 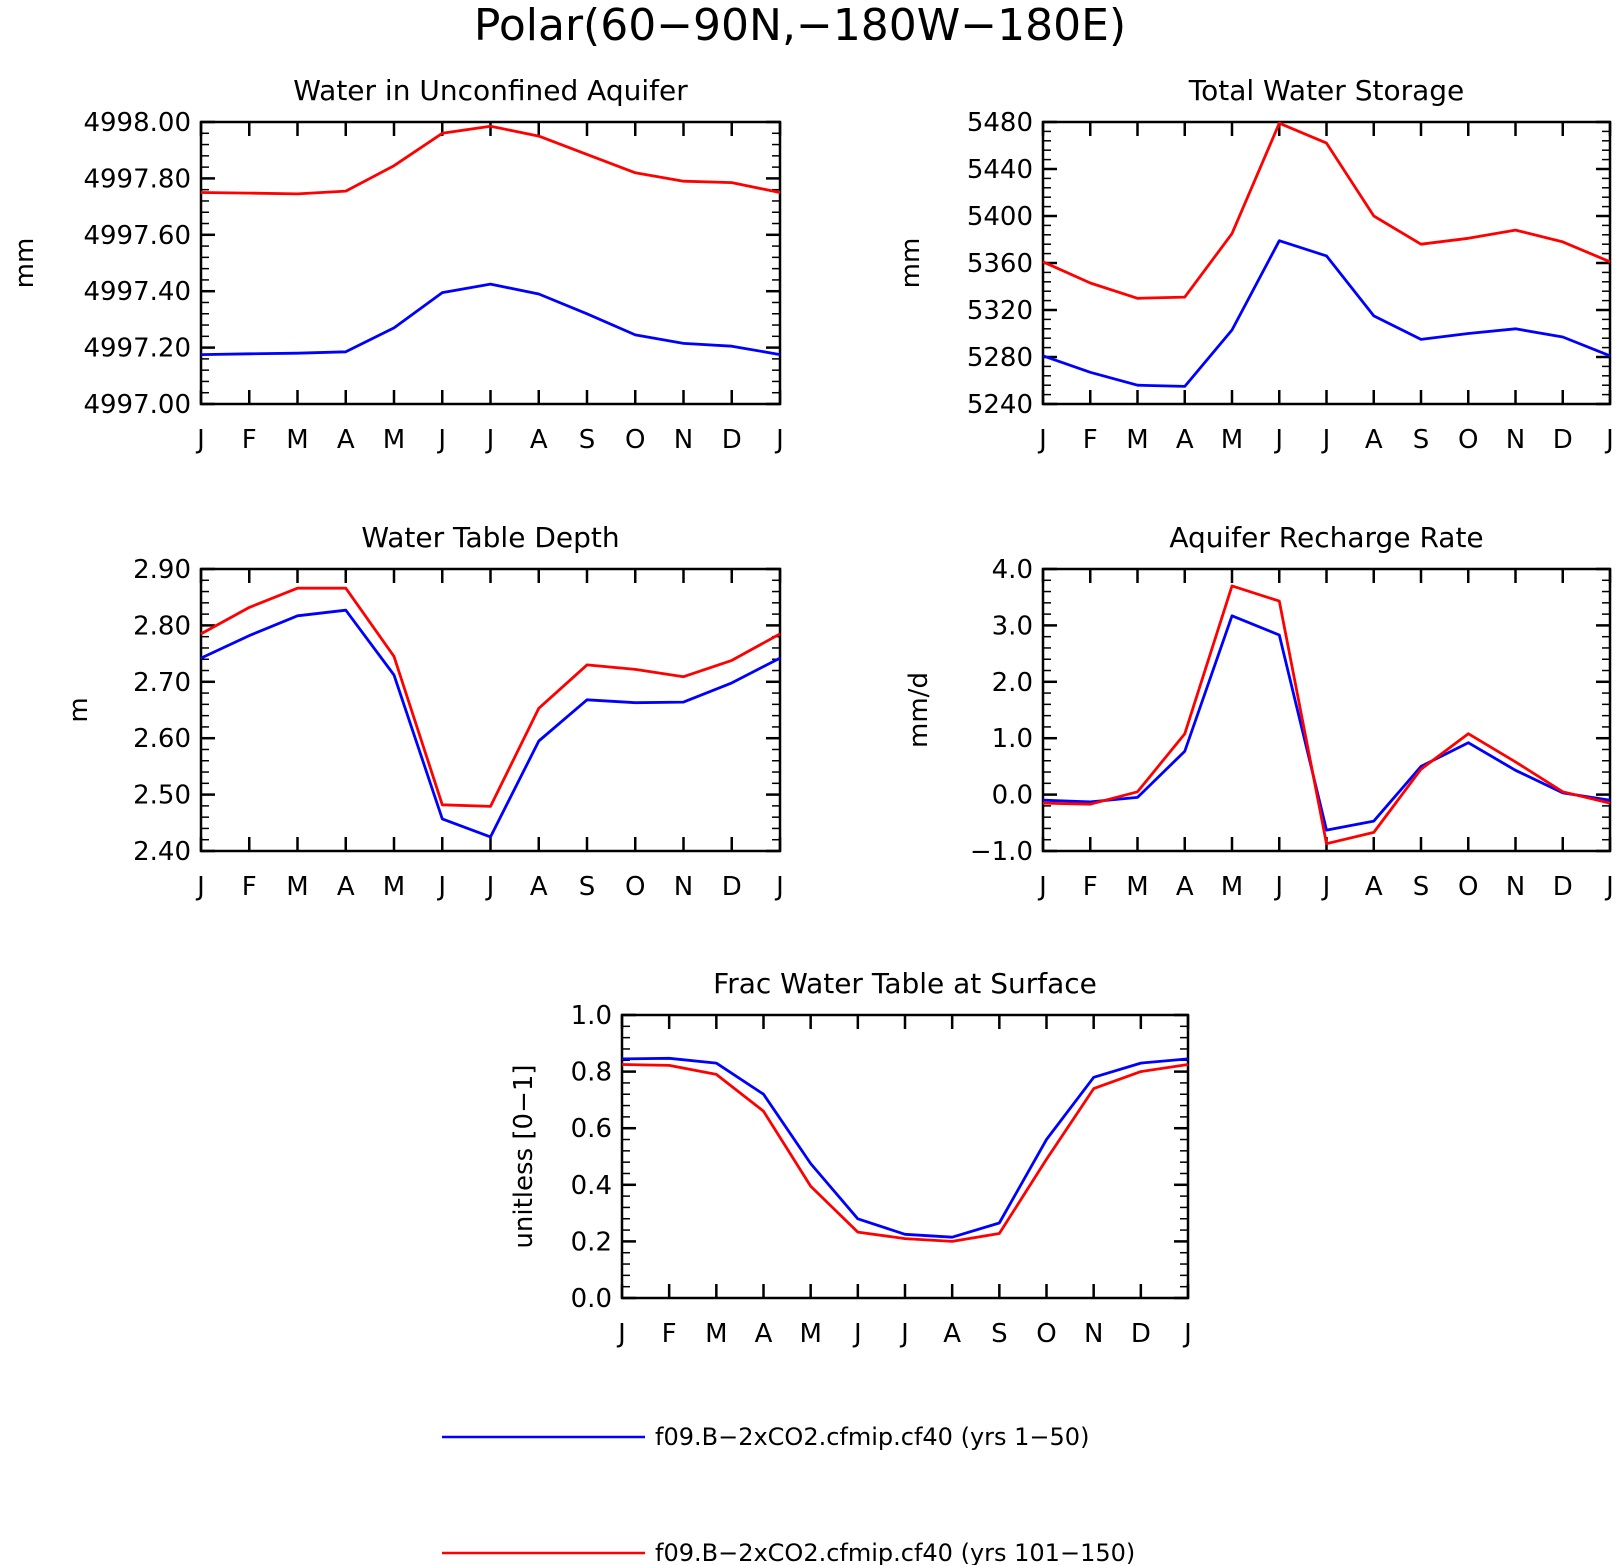 I want to click on y-tick-label: 2.50, so click(x=162, y=796).